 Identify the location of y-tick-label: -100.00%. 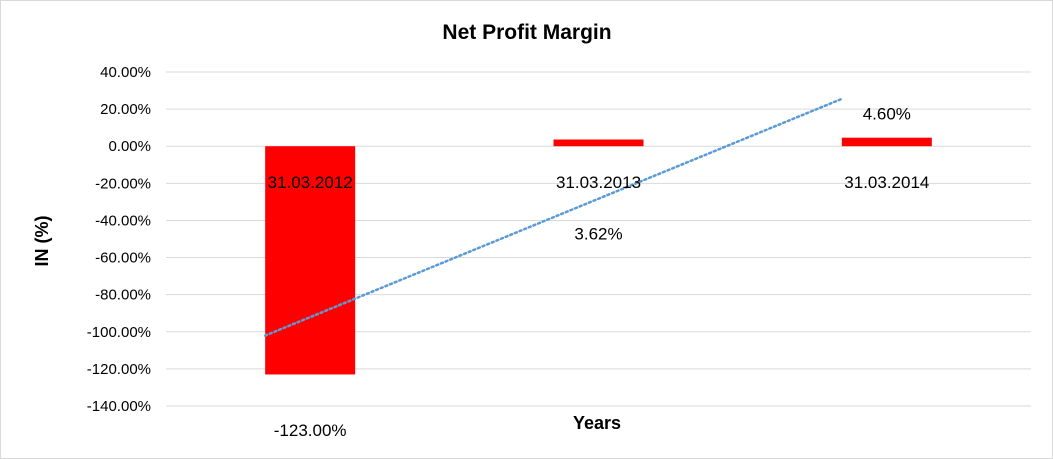
(119, 332).